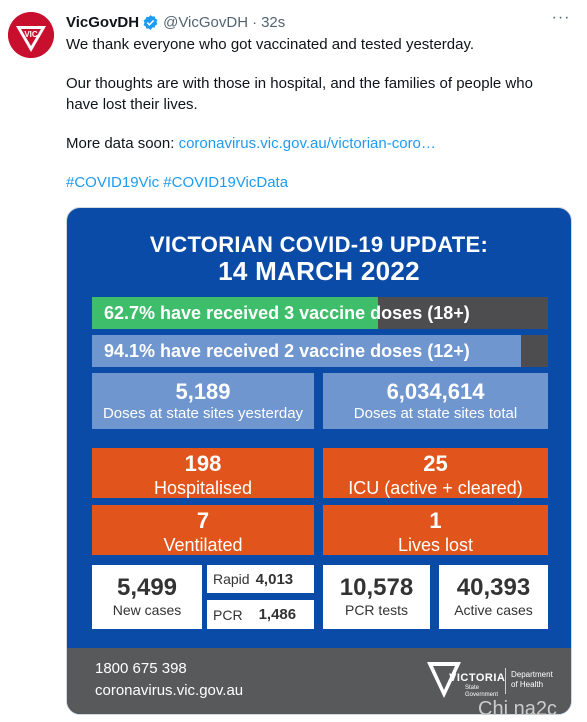  What do you see at coordinates (505, 681) in the screenshot?
I see `logo-divider` at bounding box center [505, 681].